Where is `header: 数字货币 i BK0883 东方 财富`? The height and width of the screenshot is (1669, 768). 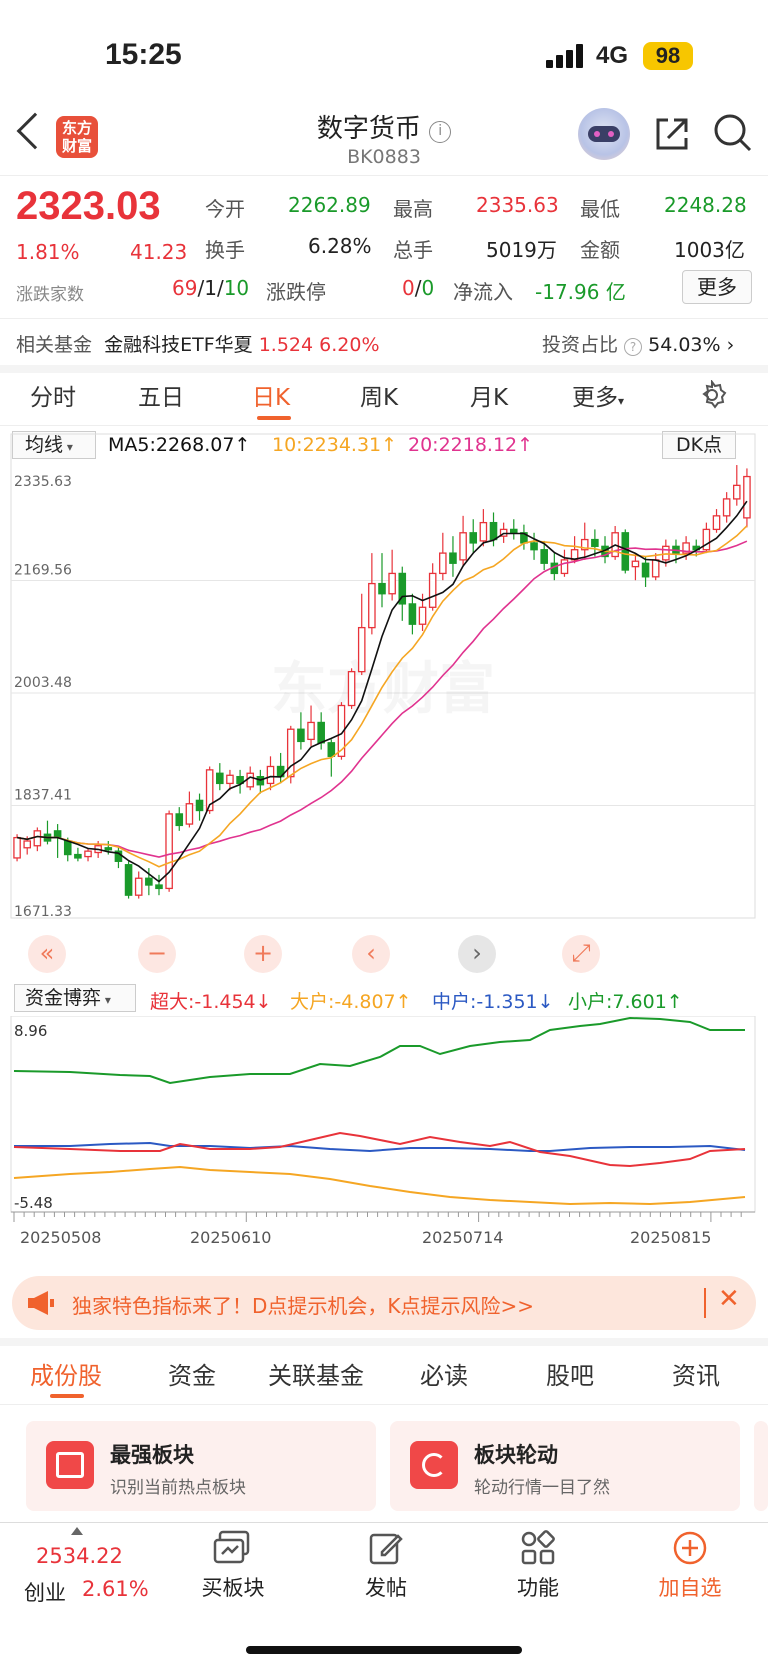
header: 数字货币 i BK0883 东方 财富 is located at coordinates (384, 138).